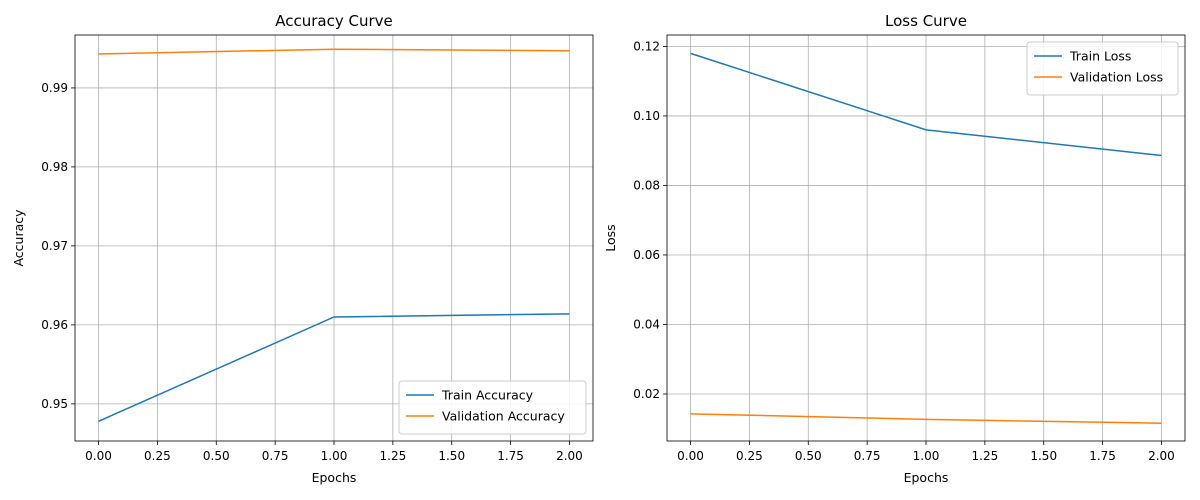 Image resolution: width=1200 pixels, height=500 pixels. I want to click on chart-2-xlabel: Epochs, so click(926, 477).